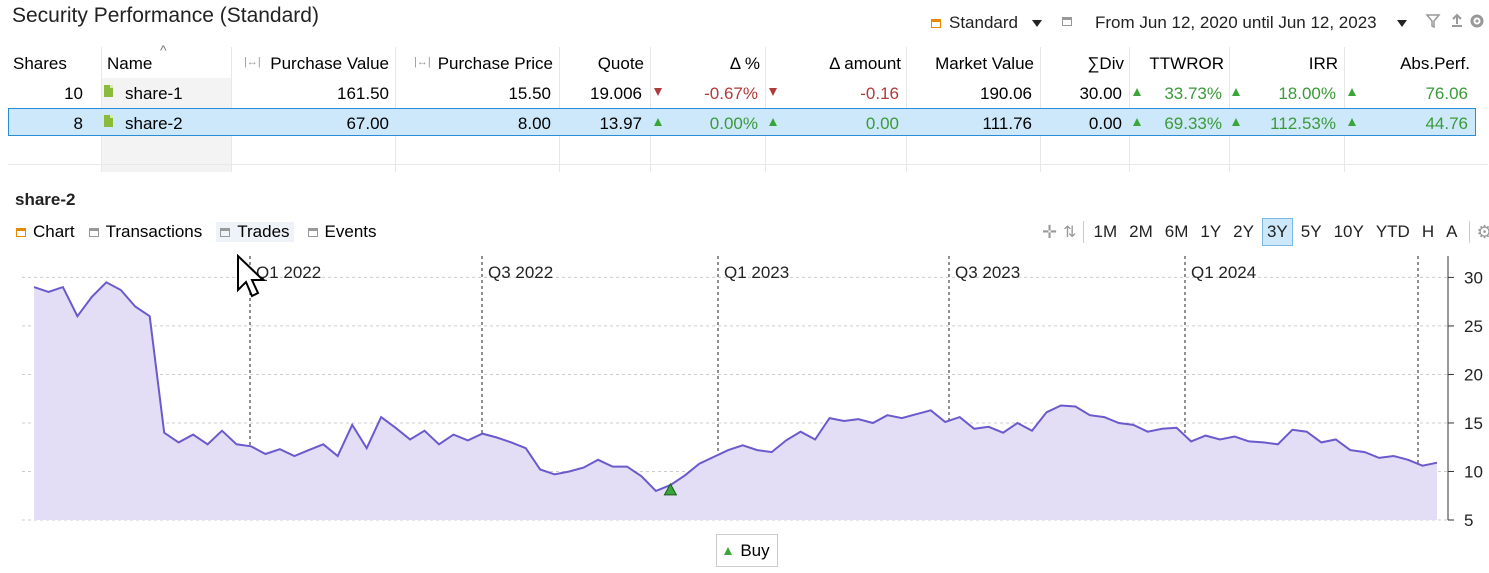 The width and height of the screenshot is (1489, 573). What do you see at coordinates (658, 92) in the screenshot?
I see `trend-down-icon` at bounding box center [658, 92].